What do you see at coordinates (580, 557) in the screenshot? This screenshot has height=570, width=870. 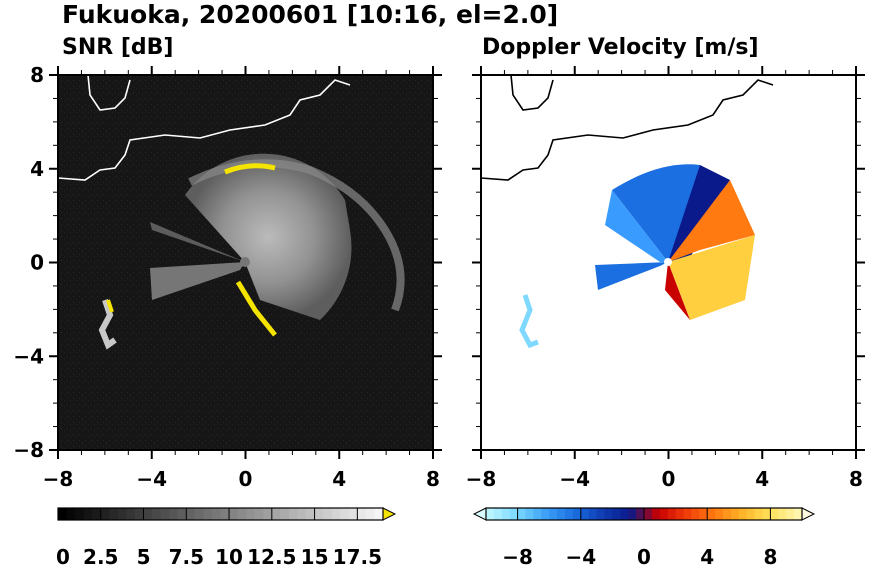 I see `doppler-colorbar-label: −4` at bounding box center [580, 557].